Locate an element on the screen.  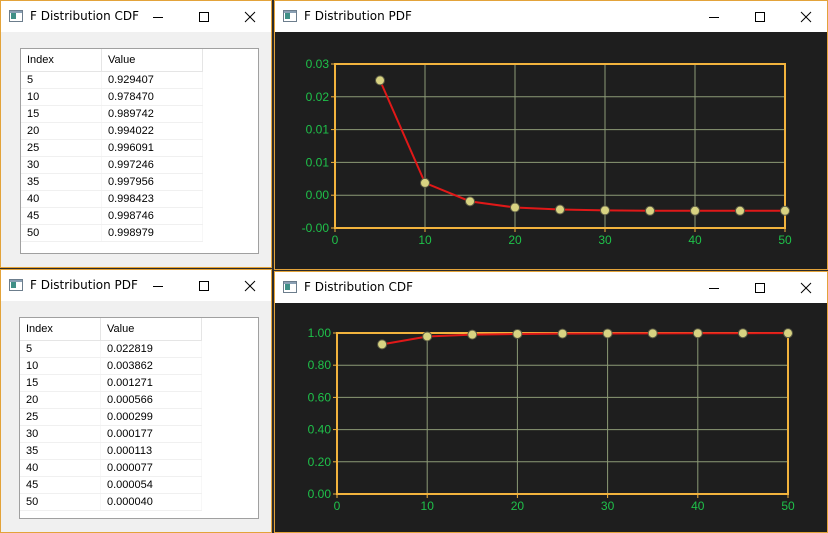
table-row: 50 0.000040 is located at coordinates (111, 502).